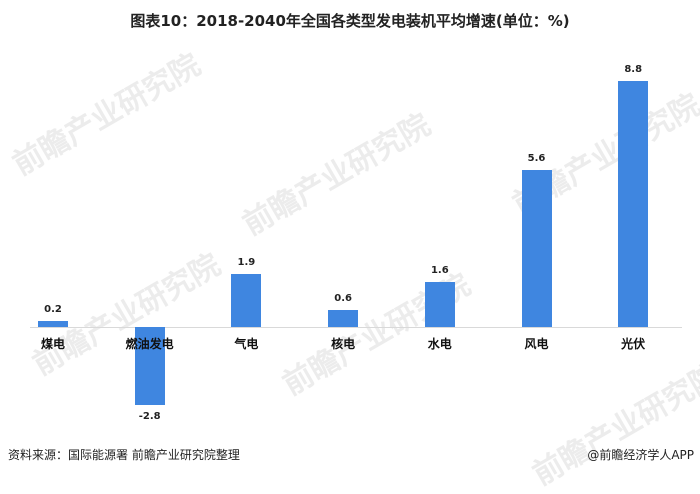 The image size is (700, 494). I want to click on category-label: 水电, so click(439, 344).